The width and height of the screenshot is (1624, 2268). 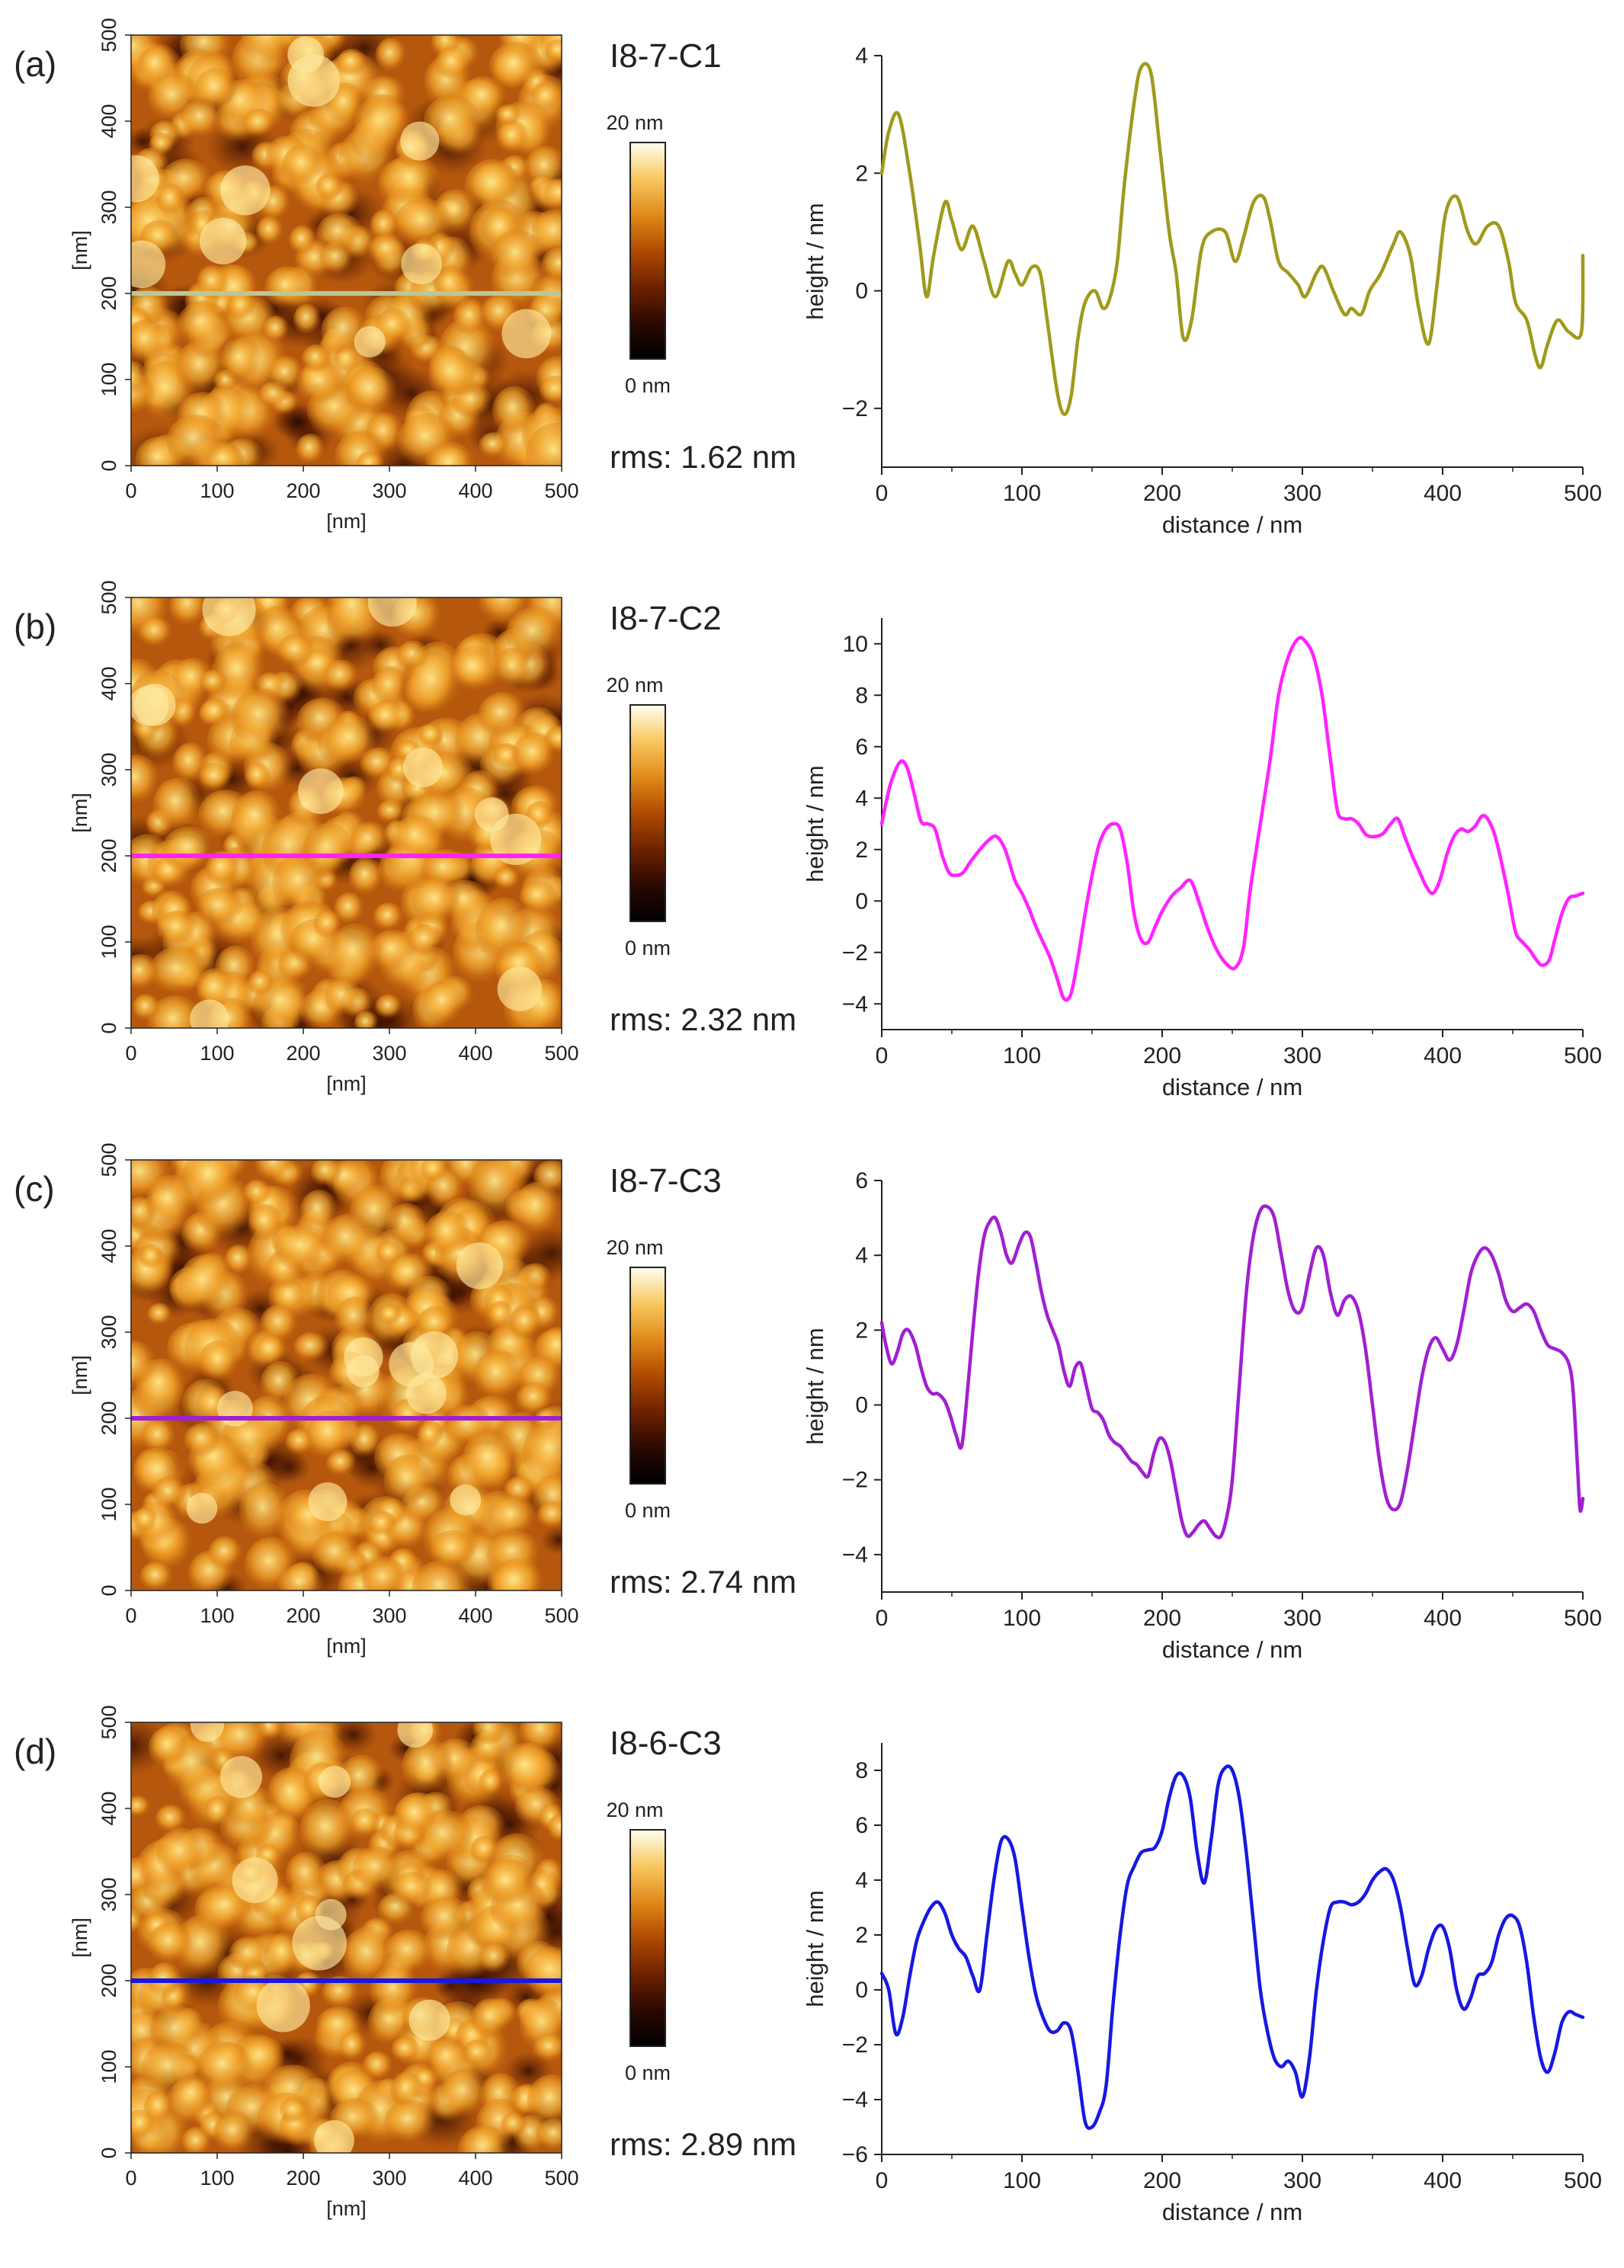 What do you see at coordinates (861, 1935) in the screenshot?
I see `profile-y-tick-label: 2` at bounding box center [861, 1935].